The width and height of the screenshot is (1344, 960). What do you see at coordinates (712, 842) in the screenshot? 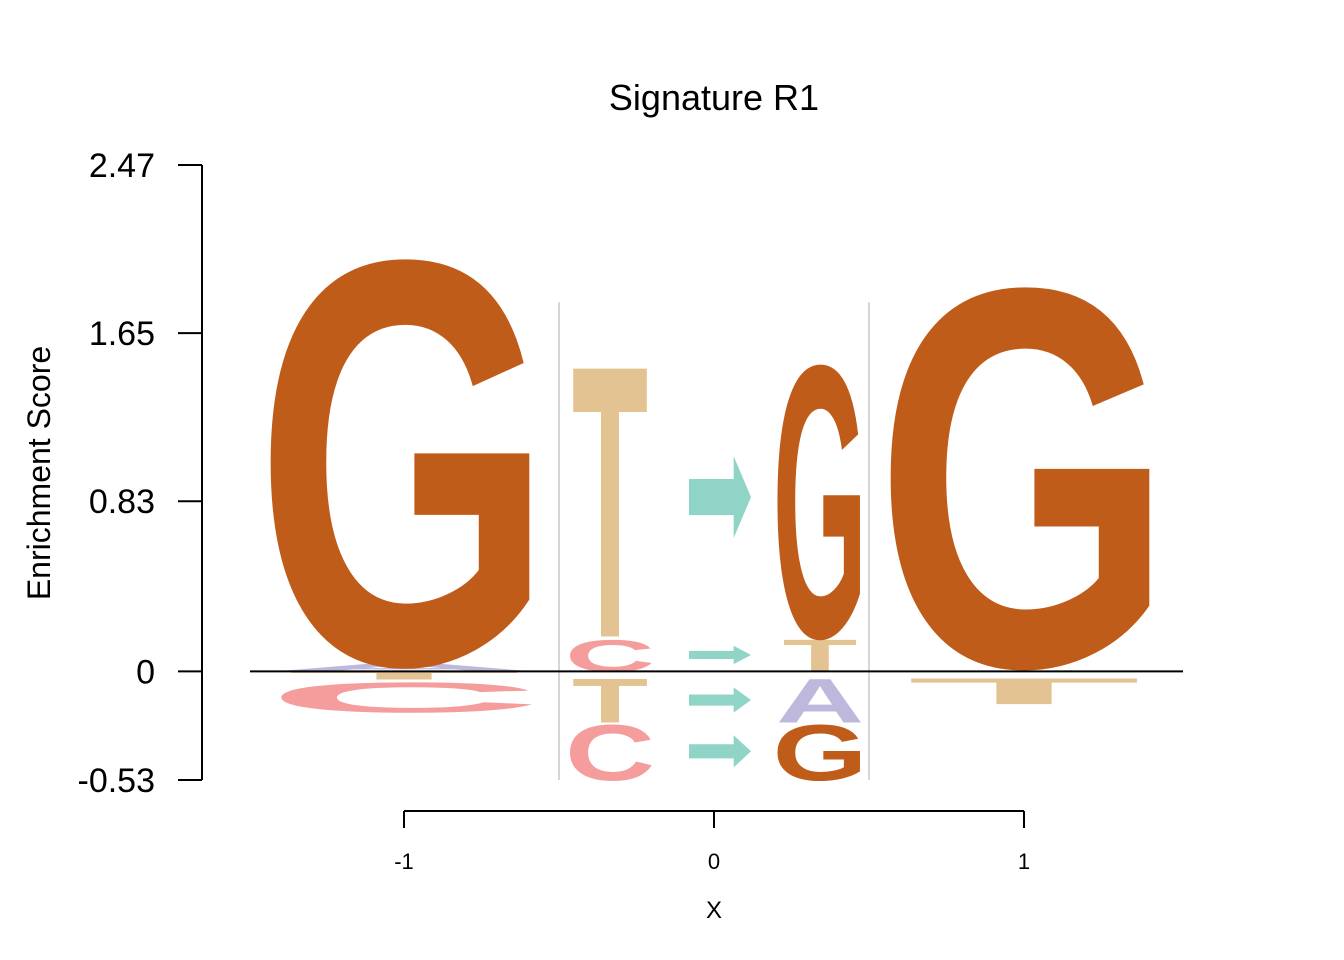
I see `x-axis: -1 0 1` at bounding box center [712, 842].